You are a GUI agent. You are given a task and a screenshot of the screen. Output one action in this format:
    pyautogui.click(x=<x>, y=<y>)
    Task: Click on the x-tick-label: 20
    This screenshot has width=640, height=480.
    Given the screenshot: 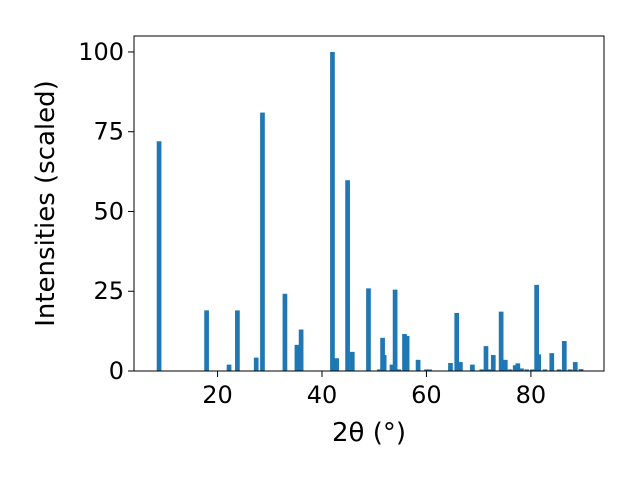 What is the action you would take?
    pyautogui.click(x=217, y=395)
    